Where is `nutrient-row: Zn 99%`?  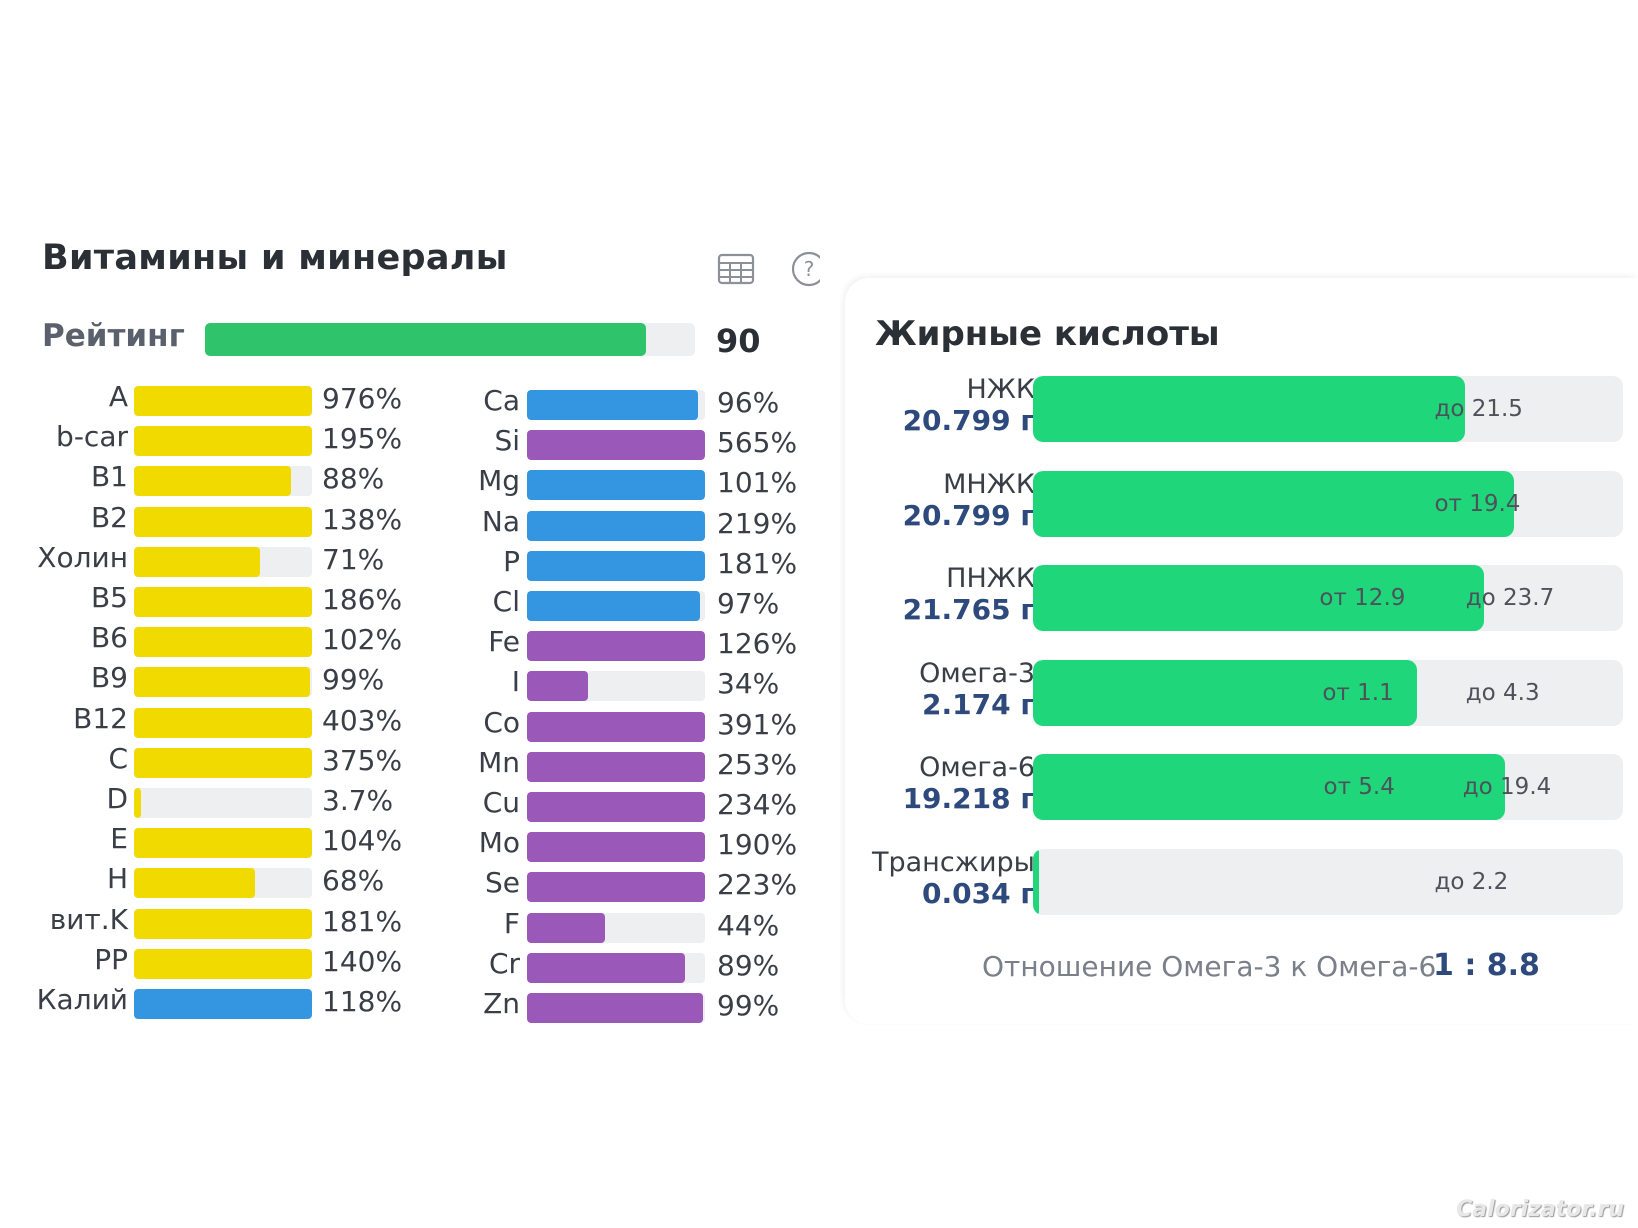
nutrient-row: Zn 99% is located at coordinates (584, 1007).